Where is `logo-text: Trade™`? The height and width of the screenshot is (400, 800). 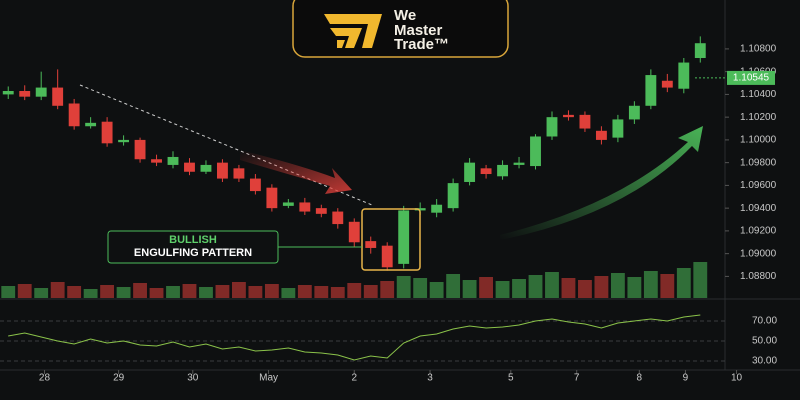
logo-text: Trade™ is located at coordinates (421, 44).